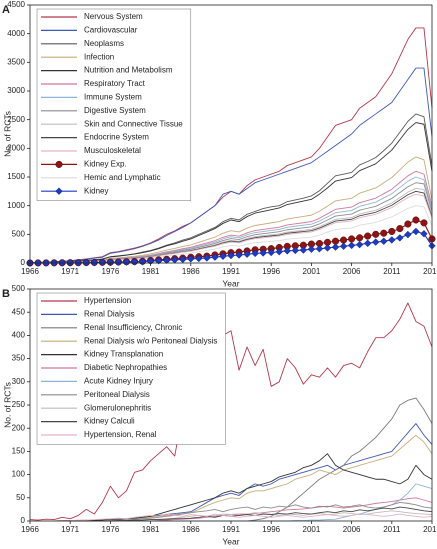 The image size is (437, 549). Describe the element at coordinates (7, 405) in the screenshot. I see `y-axis-label: No. of RCTs` at that location.